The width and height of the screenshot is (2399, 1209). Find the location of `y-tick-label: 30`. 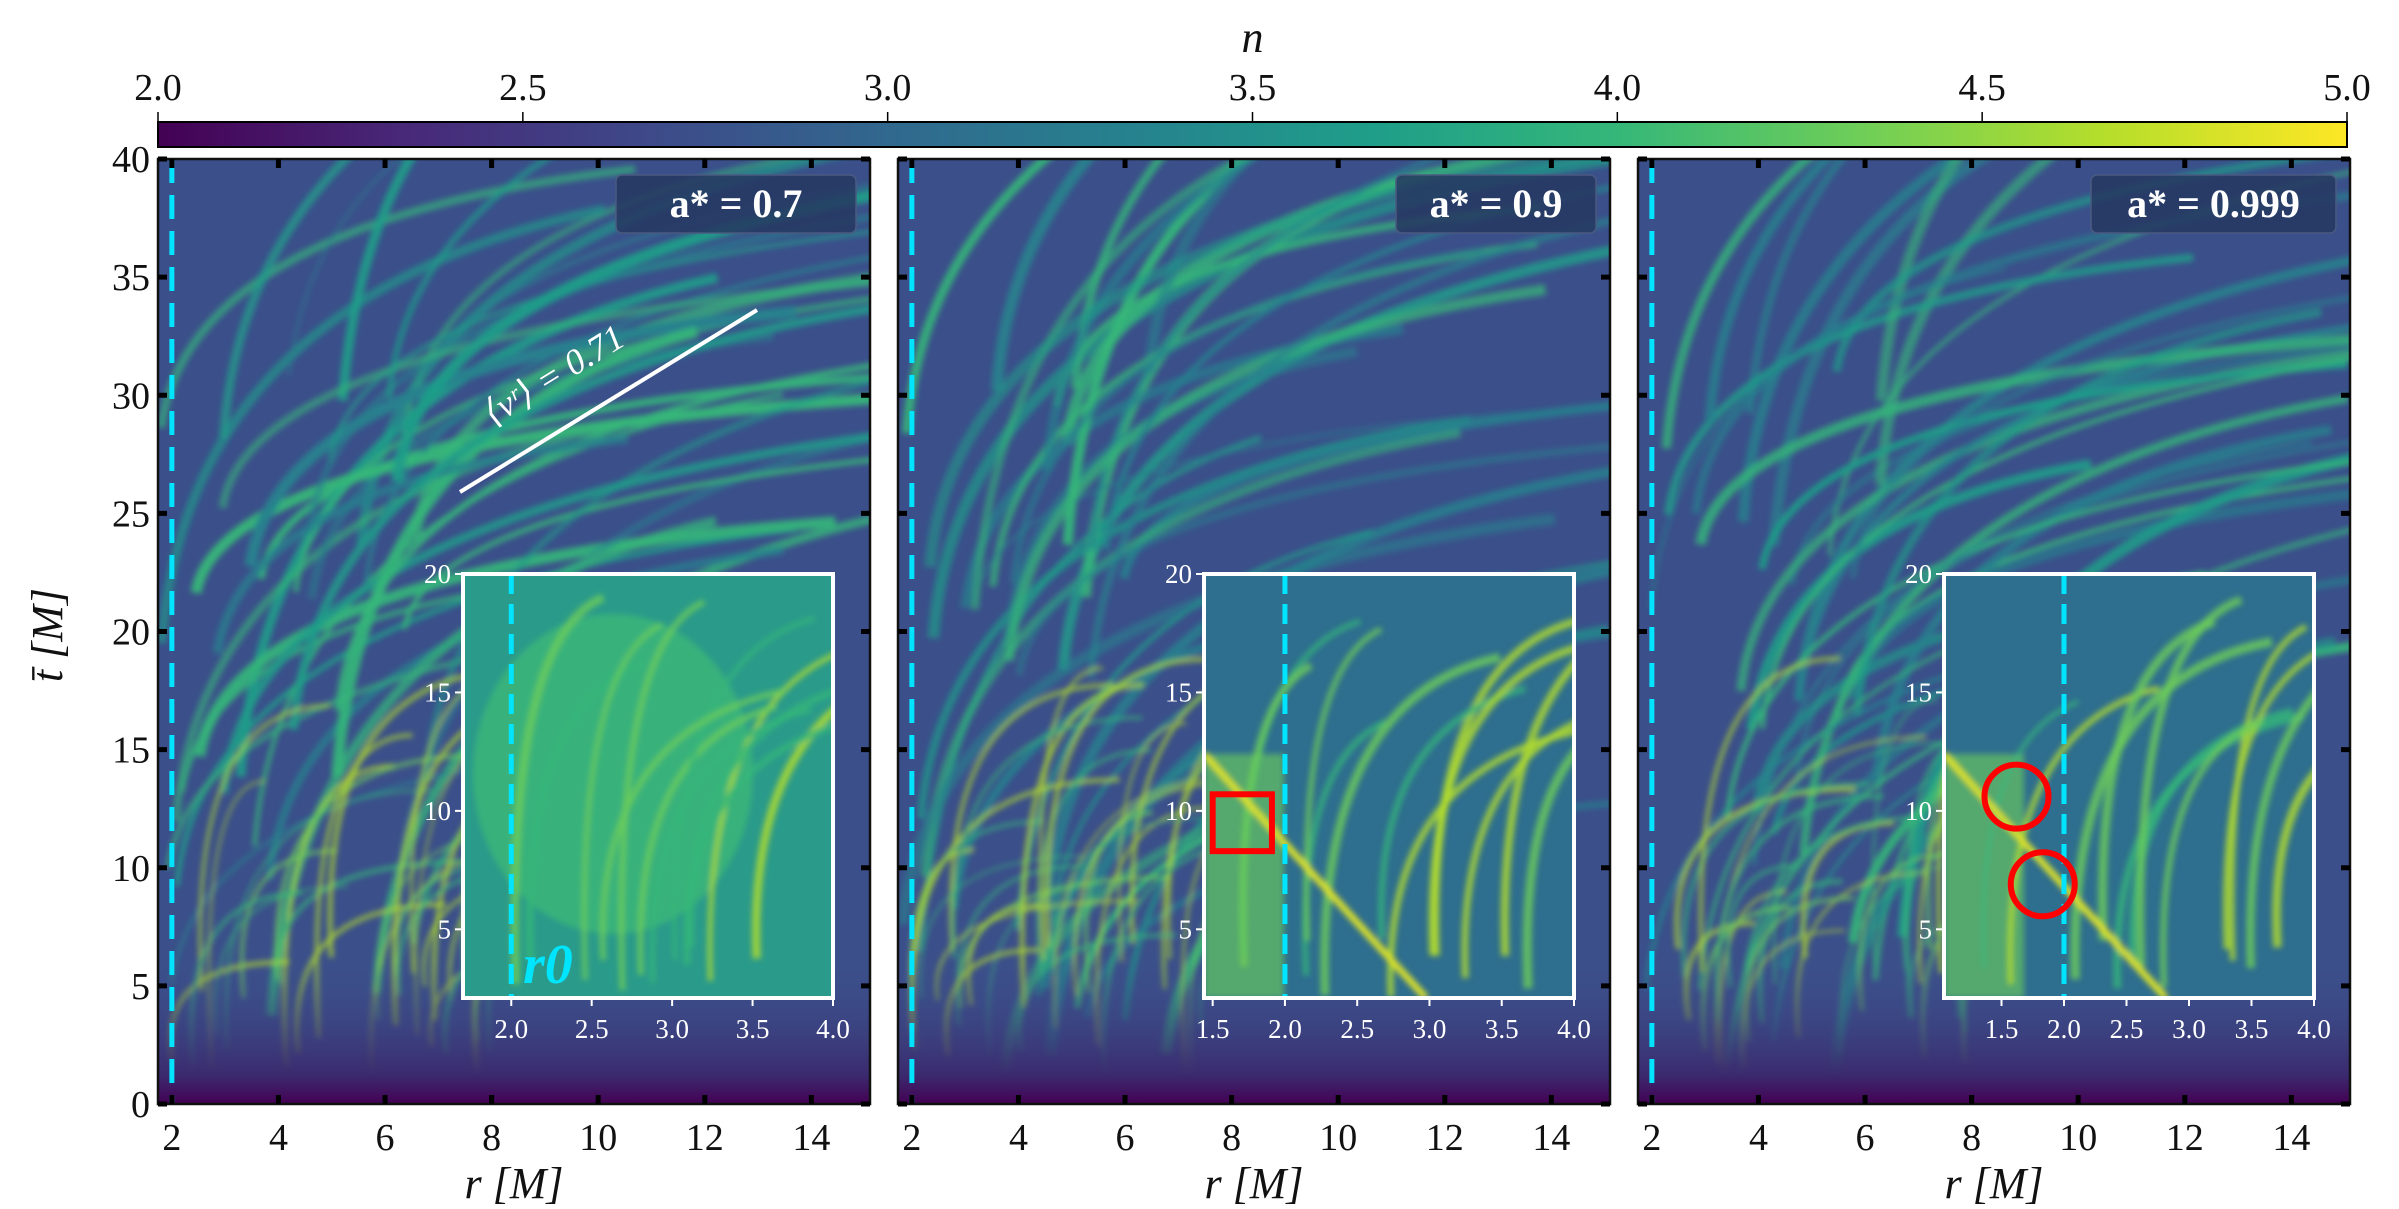

y-tick-label: 30 is located at coordinates (131, 396).